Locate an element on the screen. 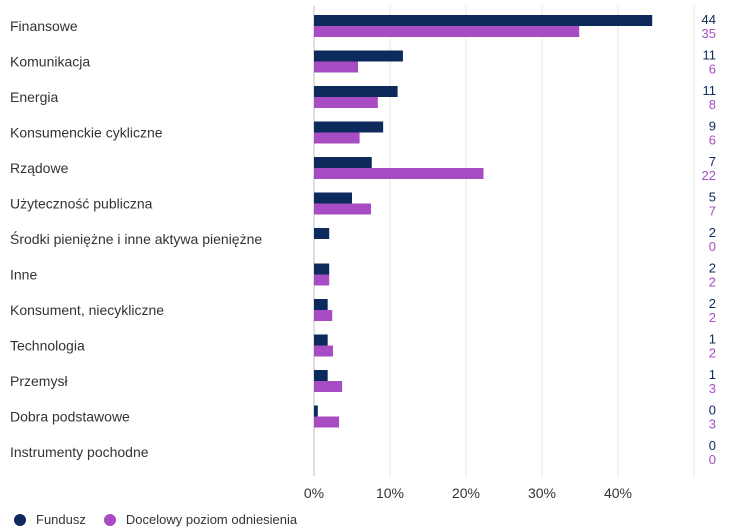 The width and height of the screenshot is (730, 529). category-label: Rządowe is located at coordinates (39, 168).